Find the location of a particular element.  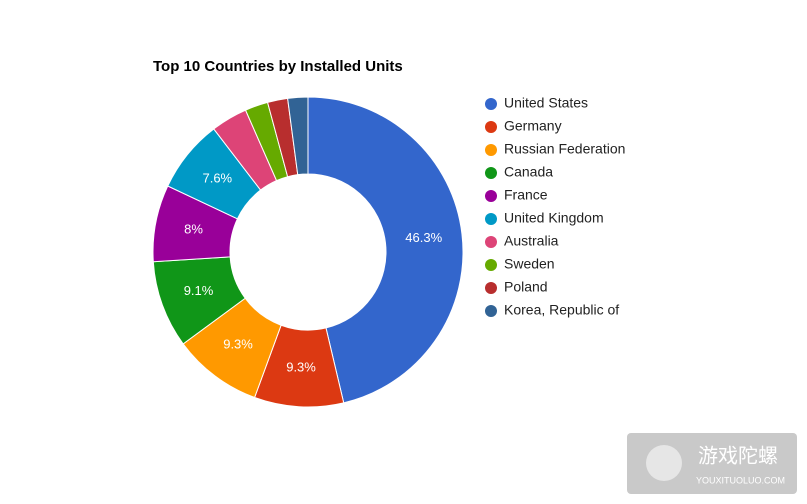

slice-label: 8% is located at coordinates (193, 229).